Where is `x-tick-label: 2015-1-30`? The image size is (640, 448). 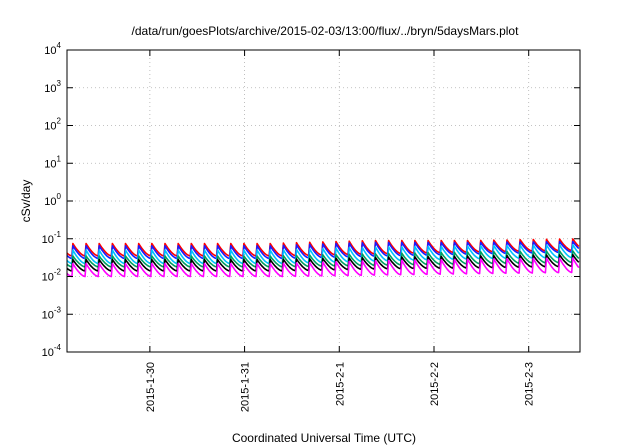
x-tick-label: 2015-1-30 is located at coordinates (151, 387).